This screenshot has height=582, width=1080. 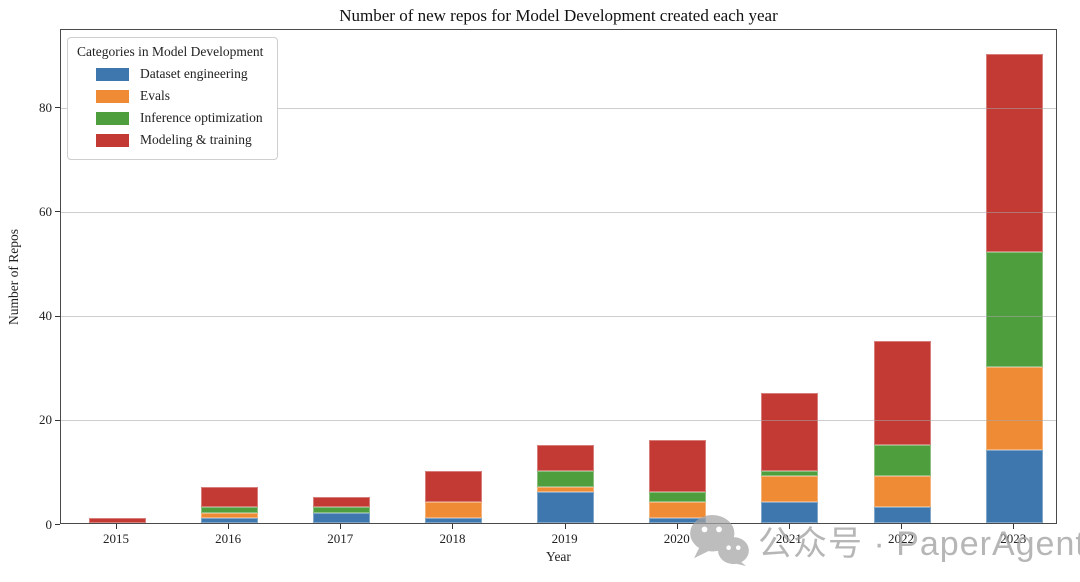 I want to click on legend-swatch-evals, so click(x=112, y=96).